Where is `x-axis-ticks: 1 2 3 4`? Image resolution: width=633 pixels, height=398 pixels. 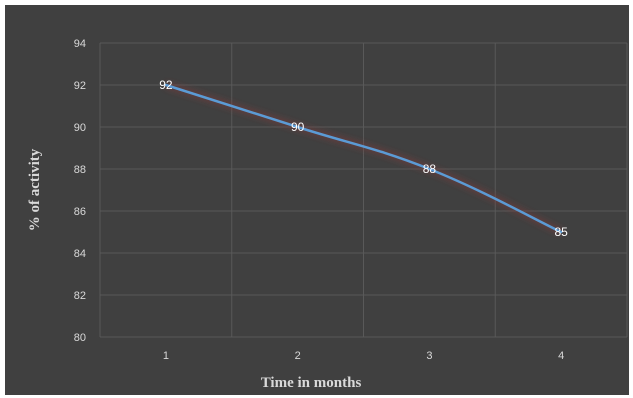 x-axis-ticks: 1 2 3 4 is located at coordinates (363, 356).